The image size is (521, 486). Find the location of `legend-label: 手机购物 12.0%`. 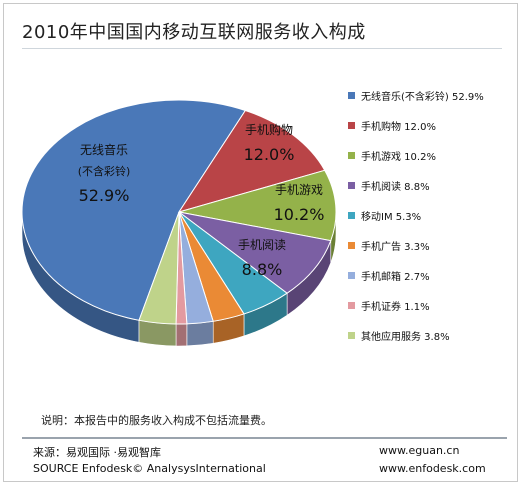

legend-label: 手机购物 12.0% is located at coordinates (398, 127).